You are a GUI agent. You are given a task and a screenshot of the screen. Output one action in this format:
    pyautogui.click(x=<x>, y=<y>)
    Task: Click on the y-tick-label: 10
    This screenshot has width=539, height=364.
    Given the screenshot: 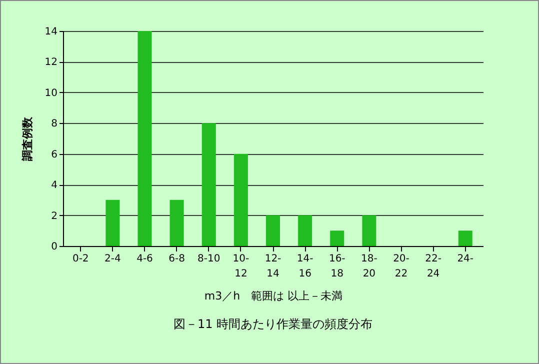 What is the action you would take?
    pyautogui.click(x=51, y=93)
    